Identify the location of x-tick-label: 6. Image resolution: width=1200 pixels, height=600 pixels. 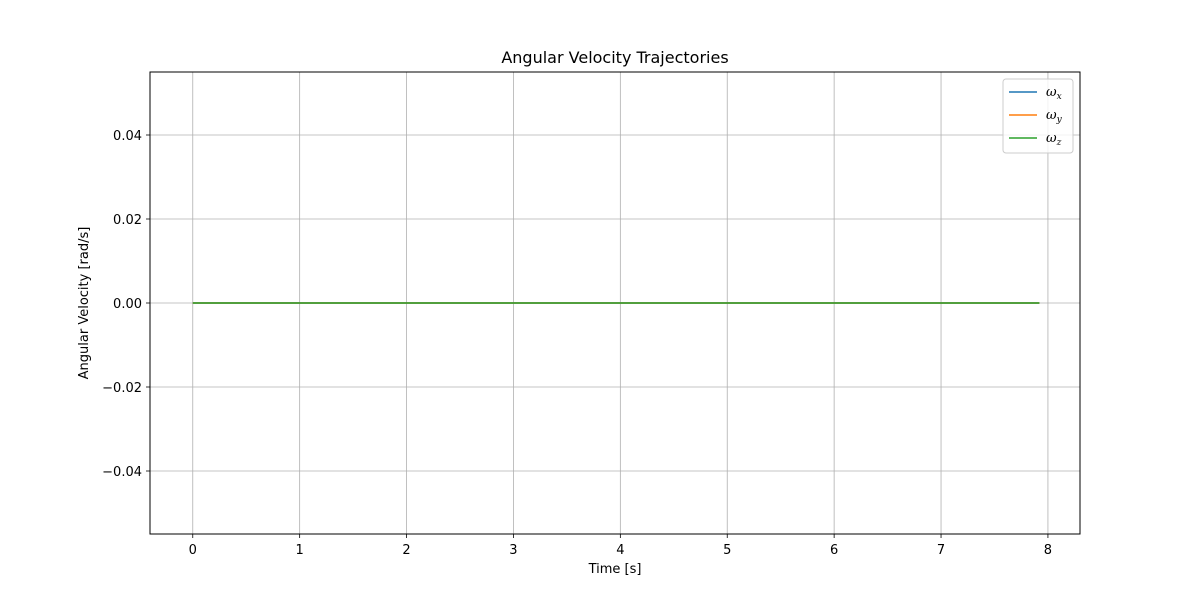
(834, 550).